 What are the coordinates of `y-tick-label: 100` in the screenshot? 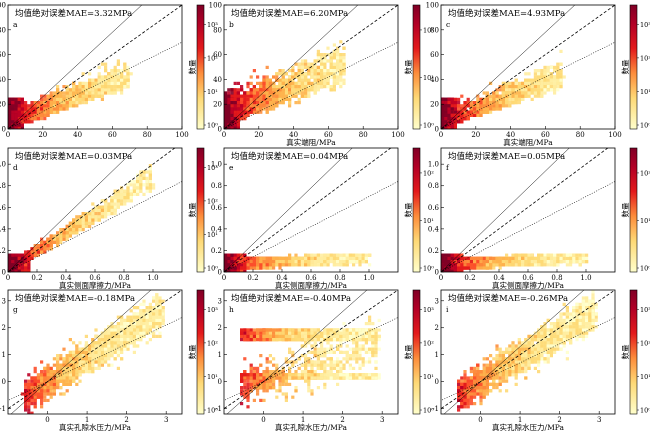 It's located at (215, 6).